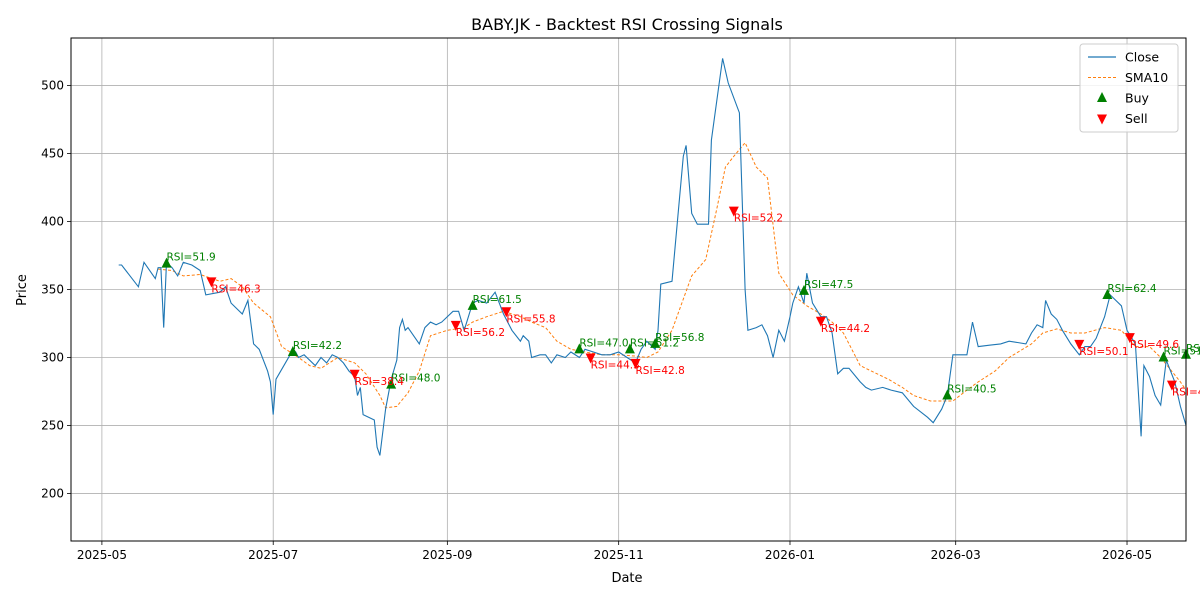 The image size is (1200, 600). Describe the element at coordinates (956, 555) in the screenshot. I see `x-tick-label: 2026-03` at that location.